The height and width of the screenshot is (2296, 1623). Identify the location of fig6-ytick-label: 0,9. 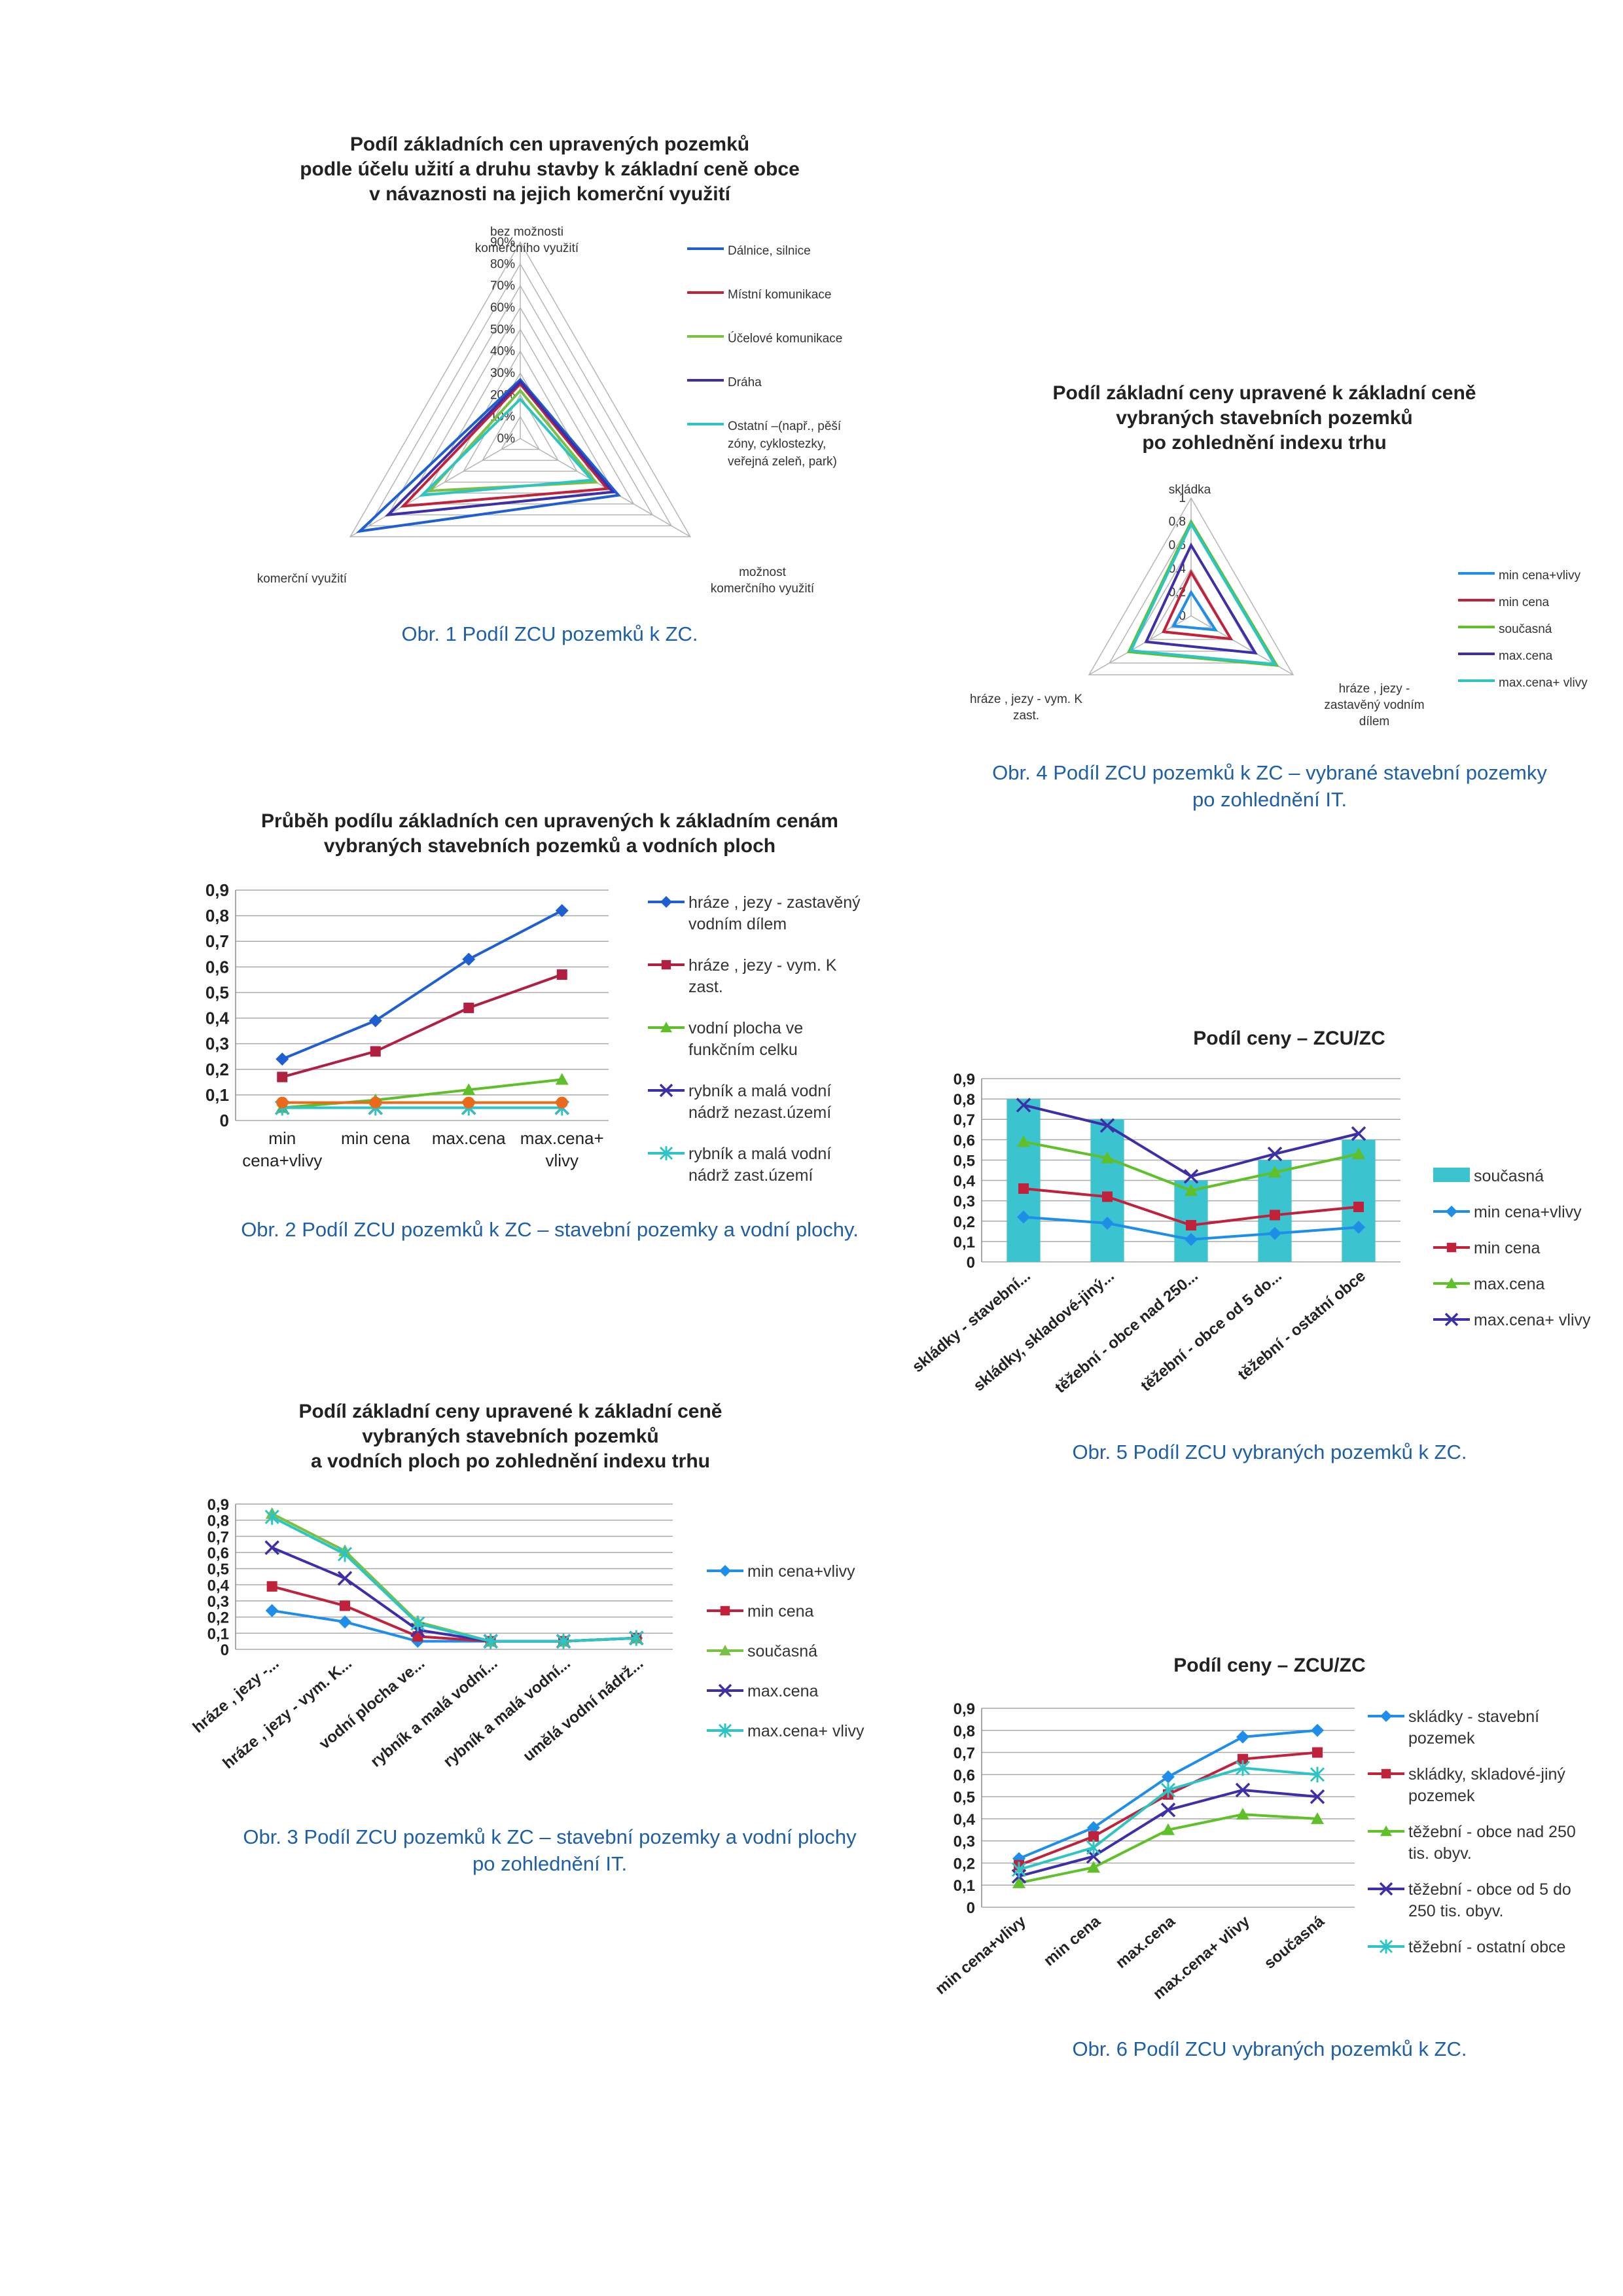
(964, 1709).